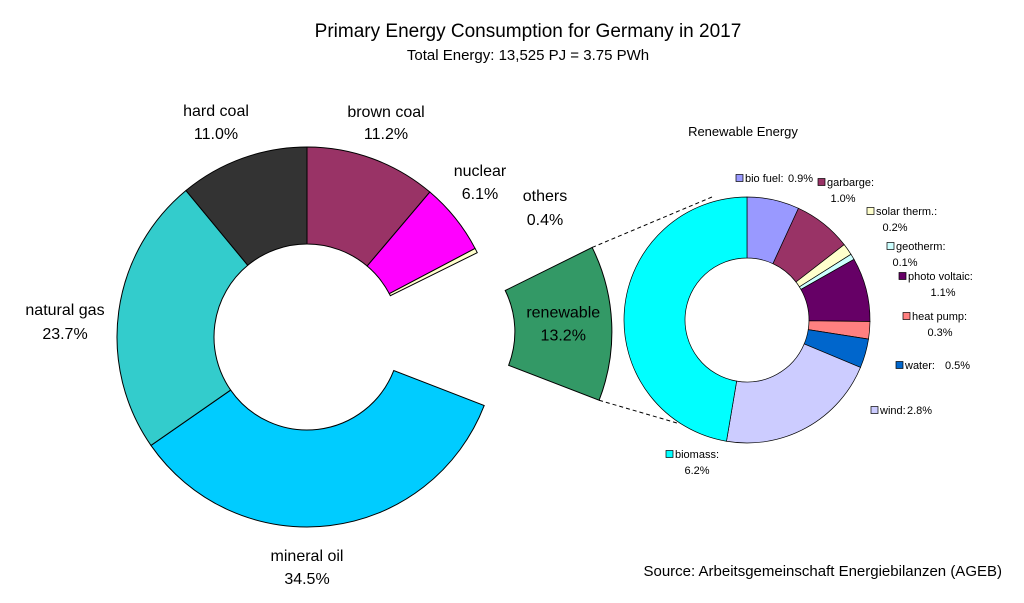  I want to click on slice-renewable, so click(558, 323).